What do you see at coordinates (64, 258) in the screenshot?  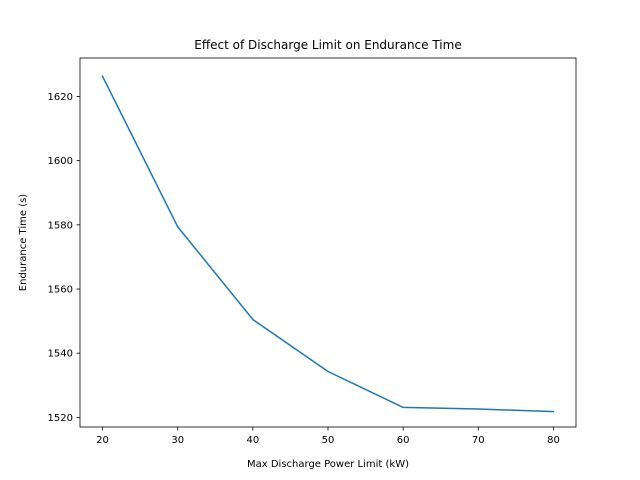 I see `y-axis-ticks: 1520 1540 1560 1580 1600 1620` at bounding box center [64, 258].